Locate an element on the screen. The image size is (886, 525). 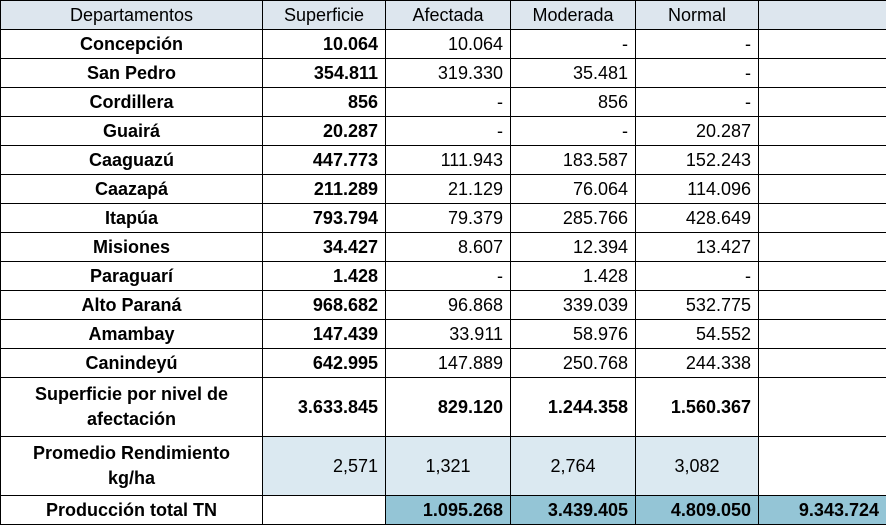
row-normal: 54.552 is located at coordinates (697, 334).